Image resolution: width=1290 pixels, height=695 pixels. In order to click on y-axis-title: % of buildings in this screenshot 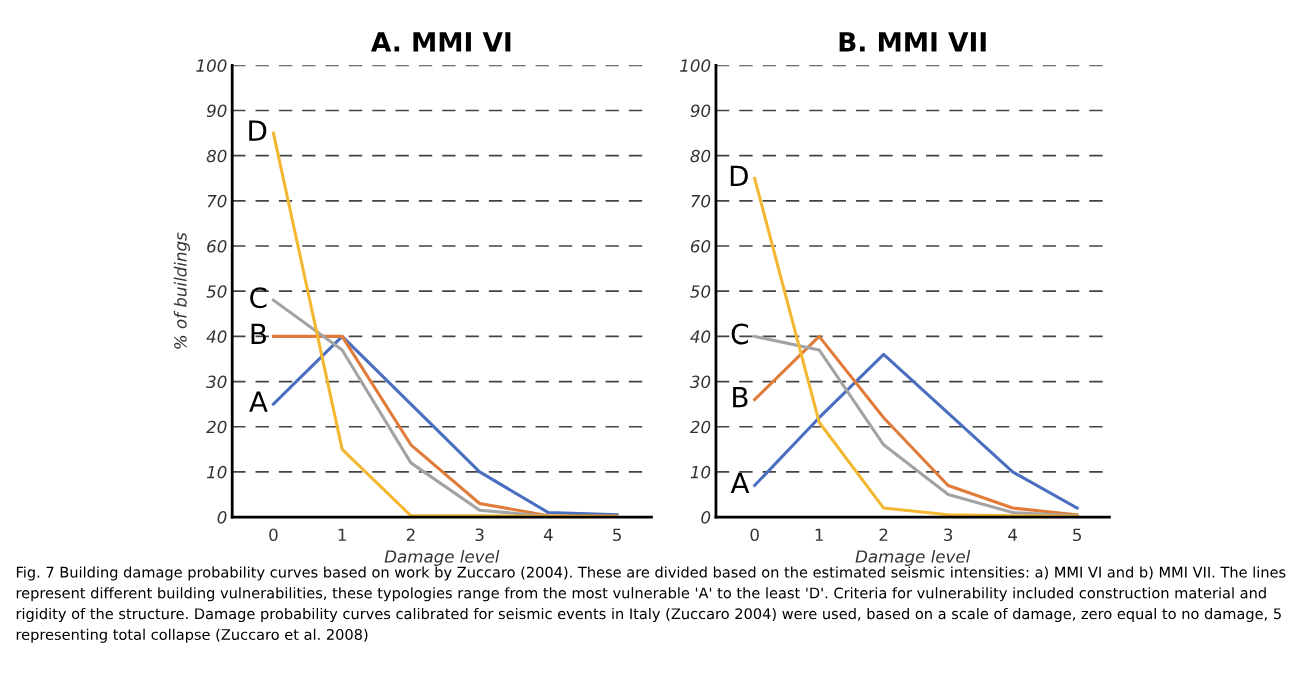, I will do `click(181, 290)`.